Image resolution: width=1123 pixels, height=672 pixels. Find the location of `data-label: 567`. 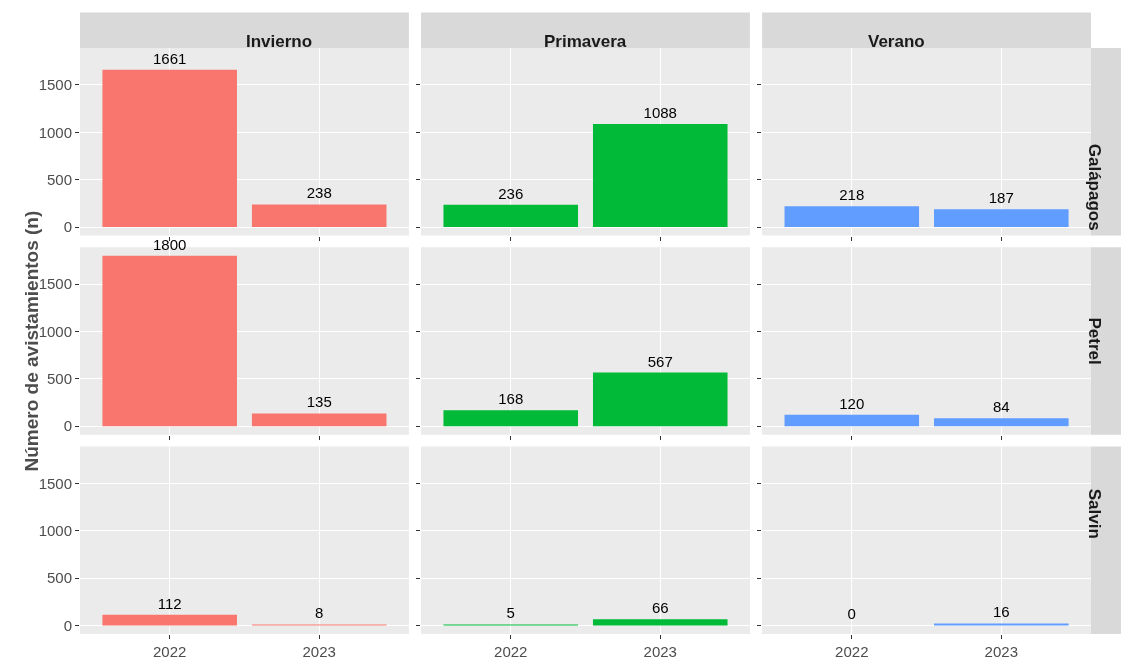

data-label: 567 is located at coordinates (660, 361).